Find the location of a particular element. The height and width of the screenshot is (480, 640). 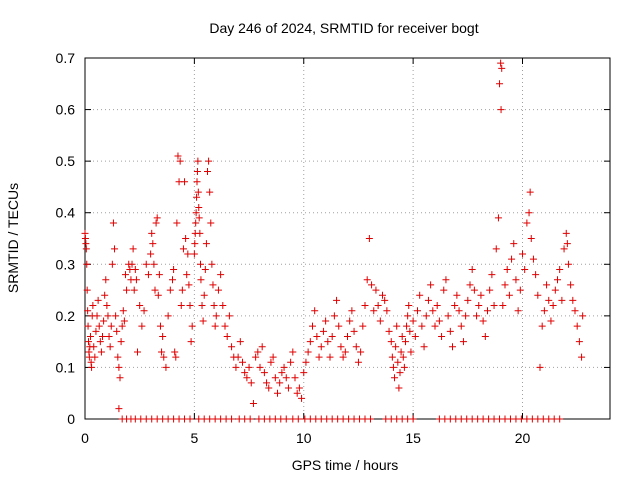

x-tick-label: 5 is located at coordinates (194, 438).